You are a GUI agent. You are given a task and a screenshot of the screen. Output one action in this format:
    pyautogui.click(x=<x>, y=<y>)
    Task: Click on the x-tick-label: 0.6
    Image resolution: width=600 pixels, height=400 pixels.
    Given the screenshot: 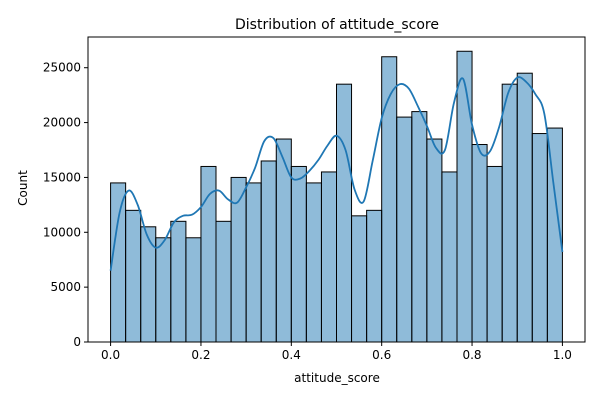 What is the action you would take?
    pyautogui.click(x=381, y=355)
    